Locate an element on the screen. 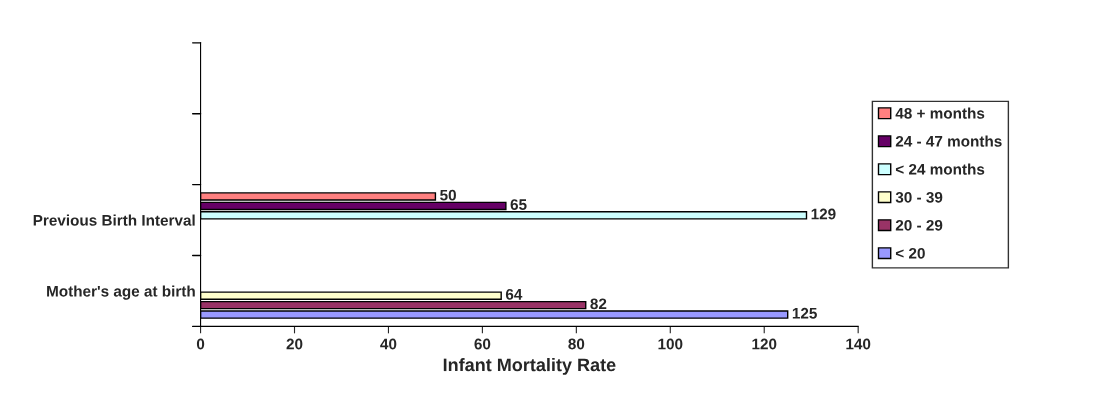 Image resolution: width=1096 pixels, height=408 pixels. legend-label: 20 - 29 is located at coordinates (919, 225).